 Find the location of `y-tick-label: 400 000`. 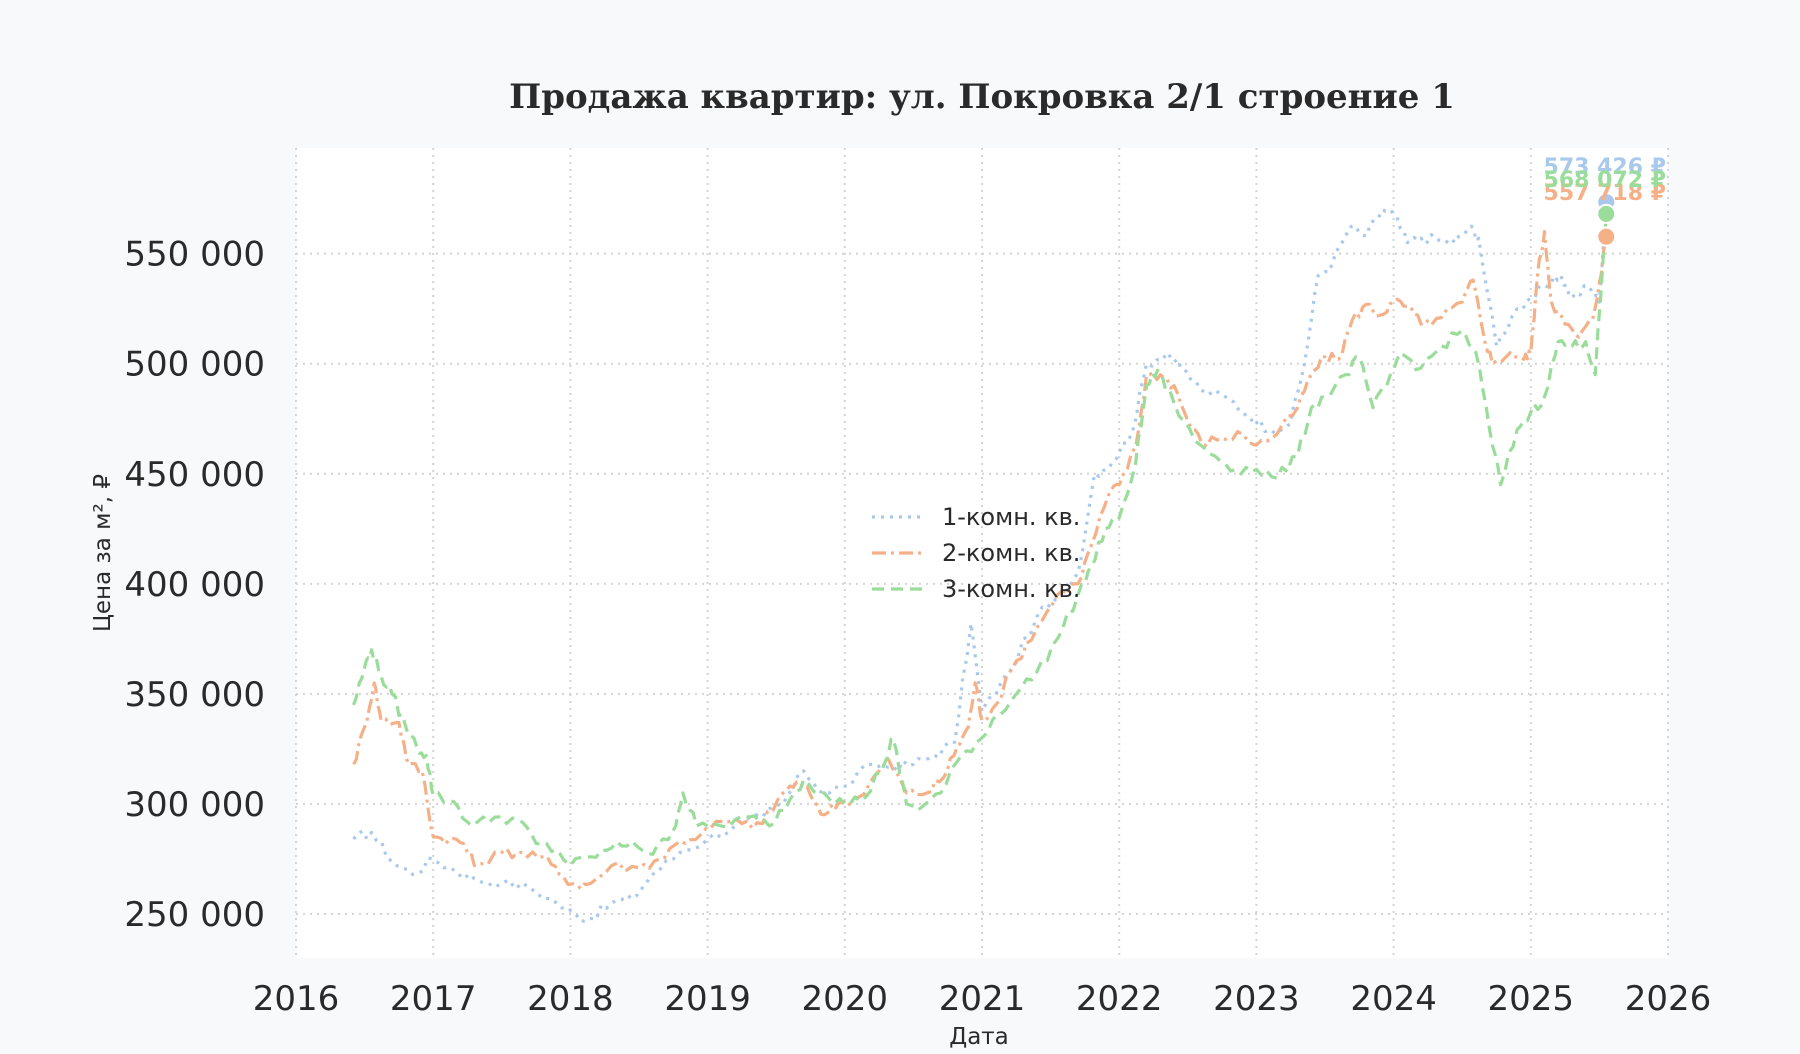

y-tick-label: 400 000 is located at coordinates (194, 585).